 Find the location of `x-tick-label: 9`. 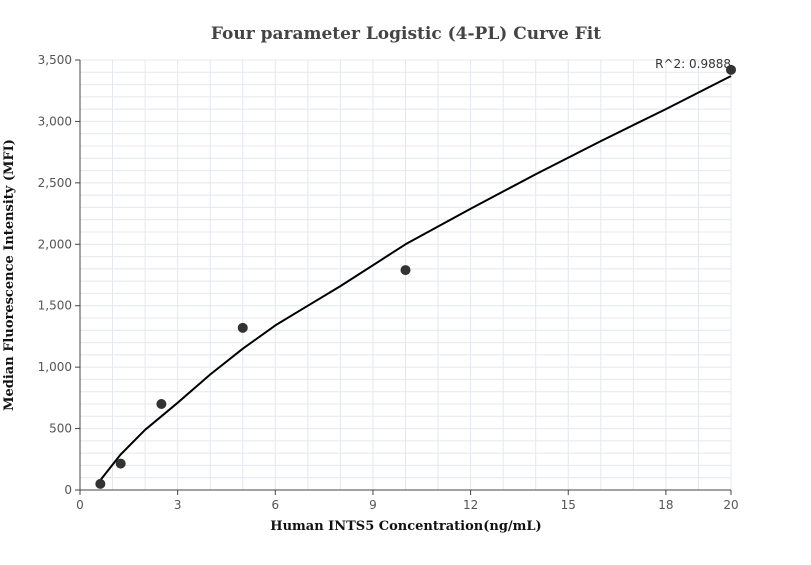

x-tick-label: 9 is located at coordinates (373, 505).